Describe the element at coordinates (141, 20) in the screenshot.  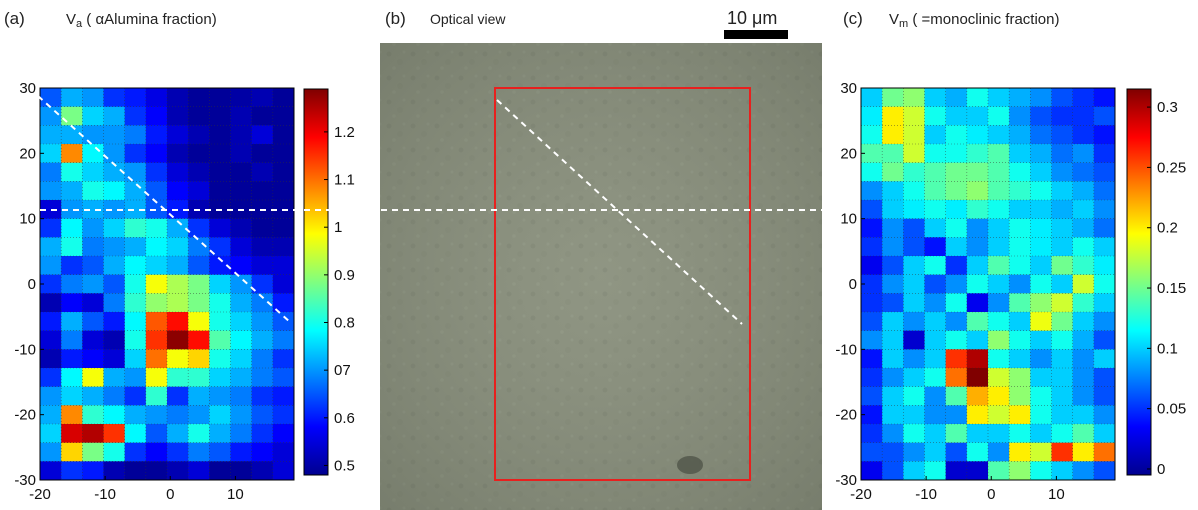
I see `panel-a-title: Va ( αAlumina fraction)` at that location.